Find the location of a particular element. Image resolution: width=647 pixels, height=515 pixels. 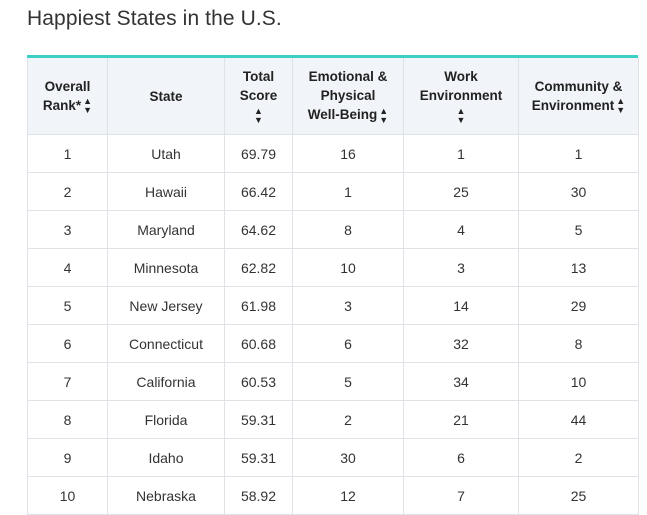

table-row: 6 Connecticut 60.68 6 32 8 is located at coordinates (333, 343).